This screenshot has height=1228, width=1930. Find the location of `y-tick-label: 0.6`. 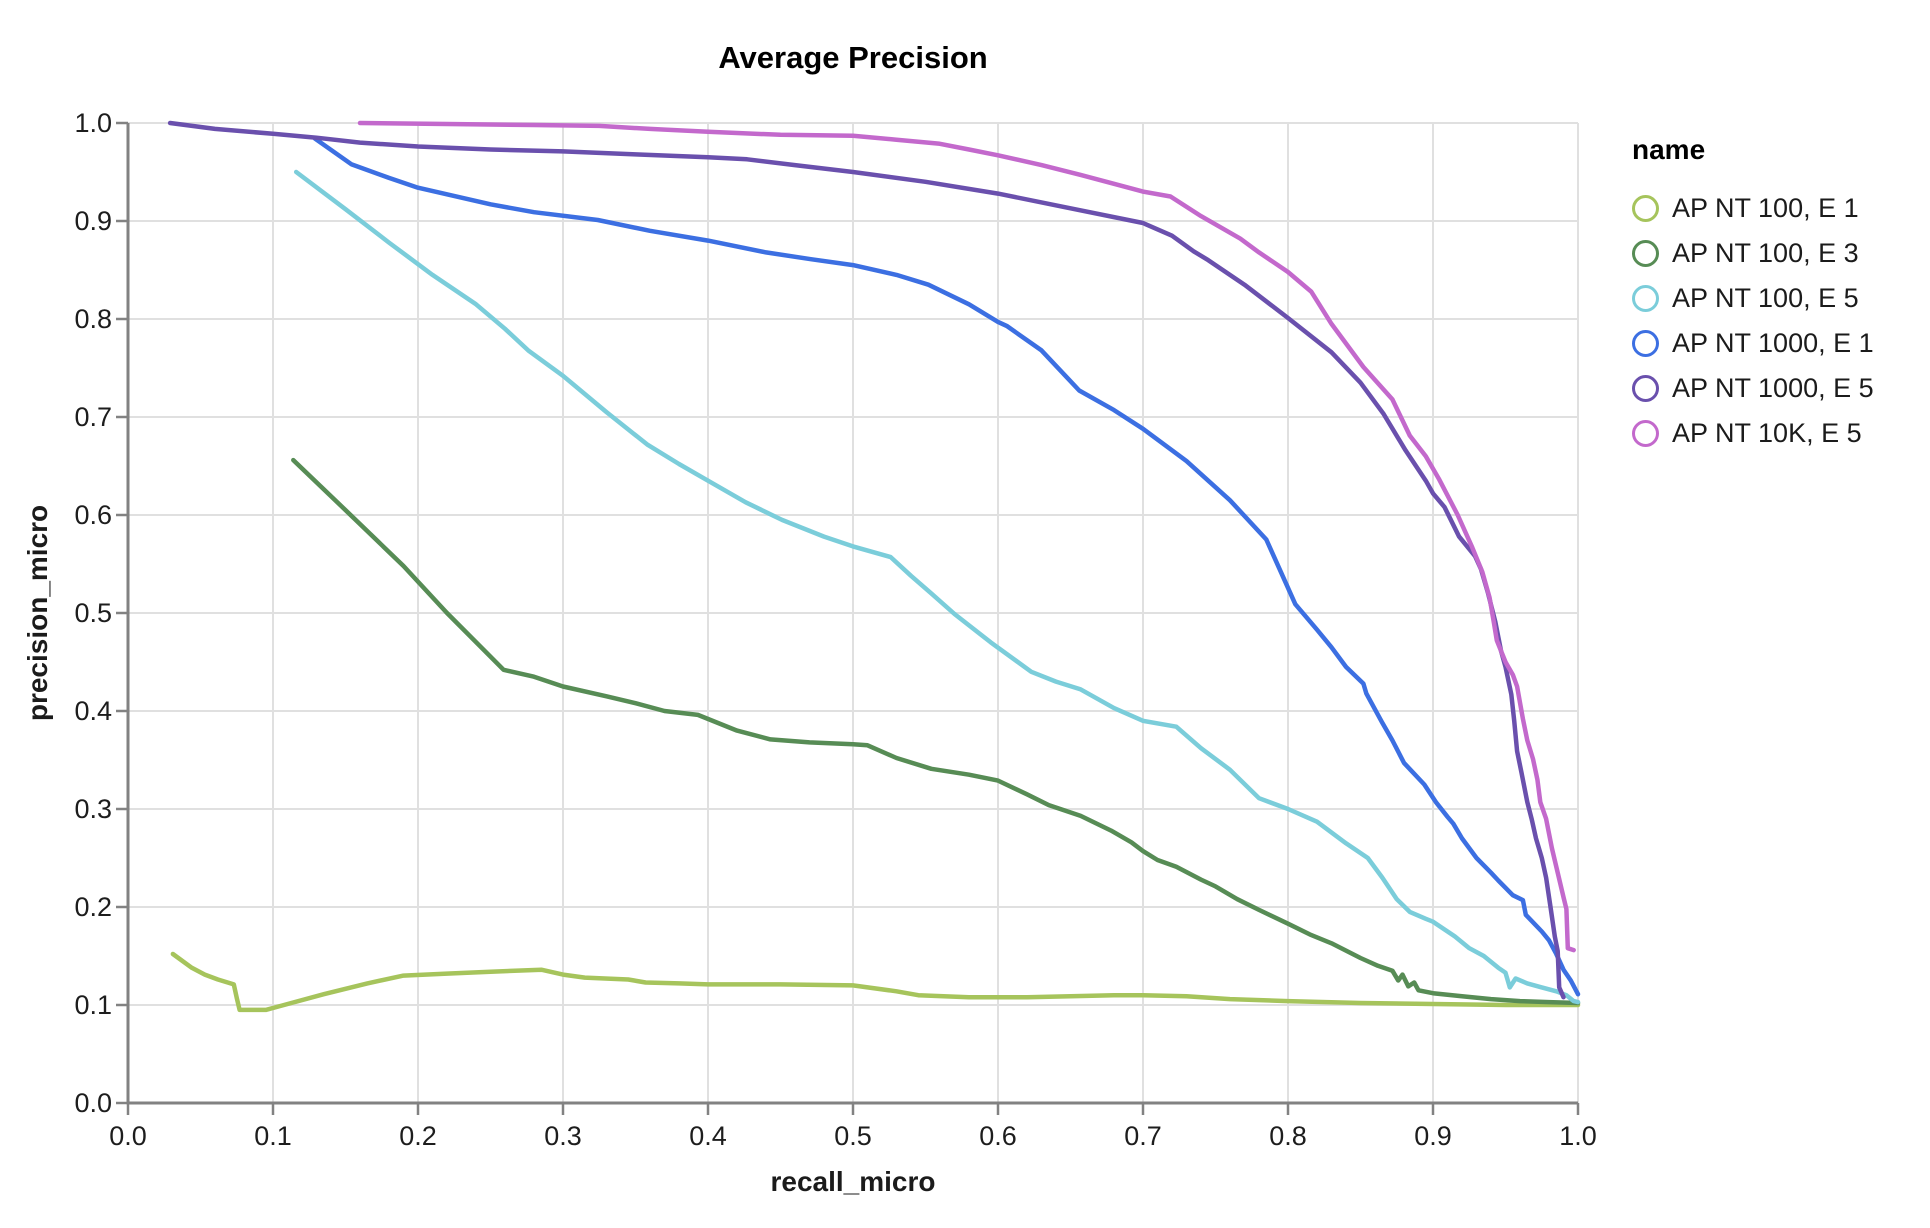

y-tick-label: 0.6 is located at coordinates (93, 515).